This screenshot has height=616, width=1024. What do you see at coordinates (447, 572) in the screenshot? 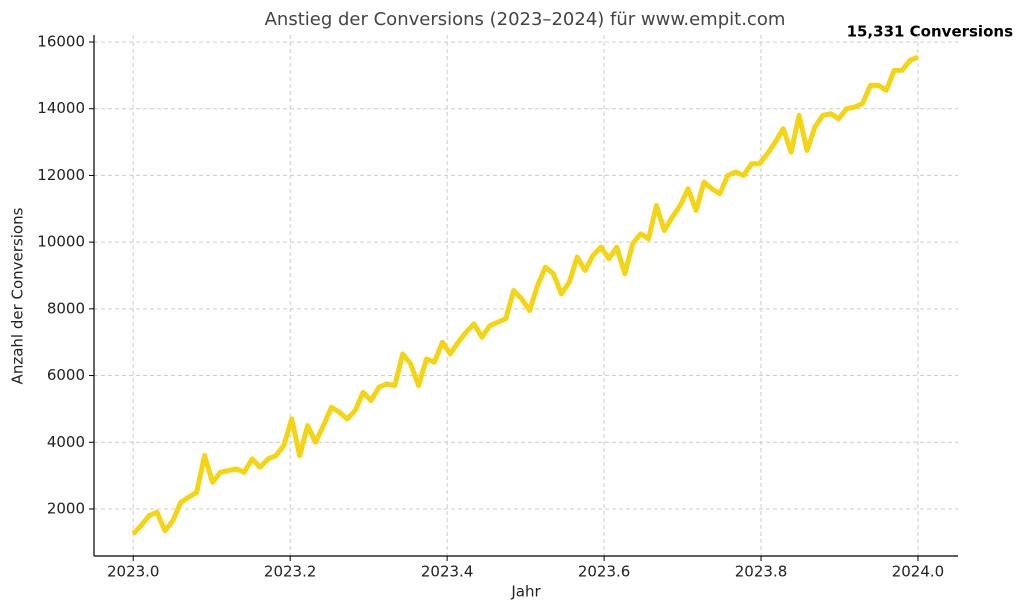
I see `x-tick-label: 2023.4` at bounding box center [447, 572].